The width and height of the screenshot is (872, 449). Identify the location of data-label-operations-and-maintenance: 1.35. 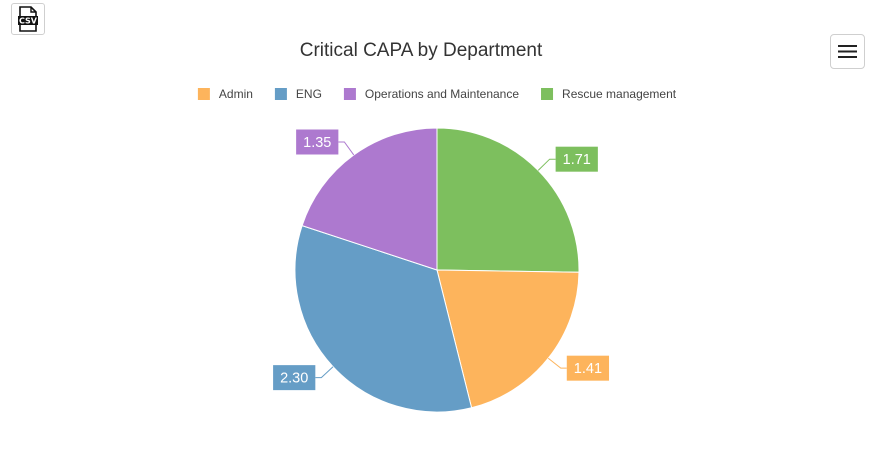
(317, 142).